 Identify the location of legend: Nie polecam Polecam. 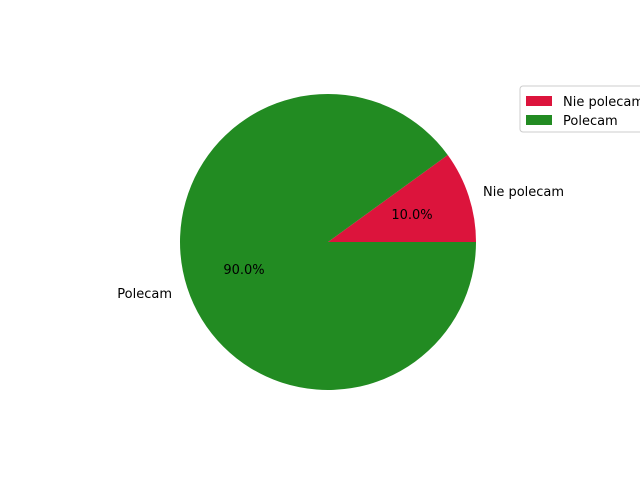
(579, 109).